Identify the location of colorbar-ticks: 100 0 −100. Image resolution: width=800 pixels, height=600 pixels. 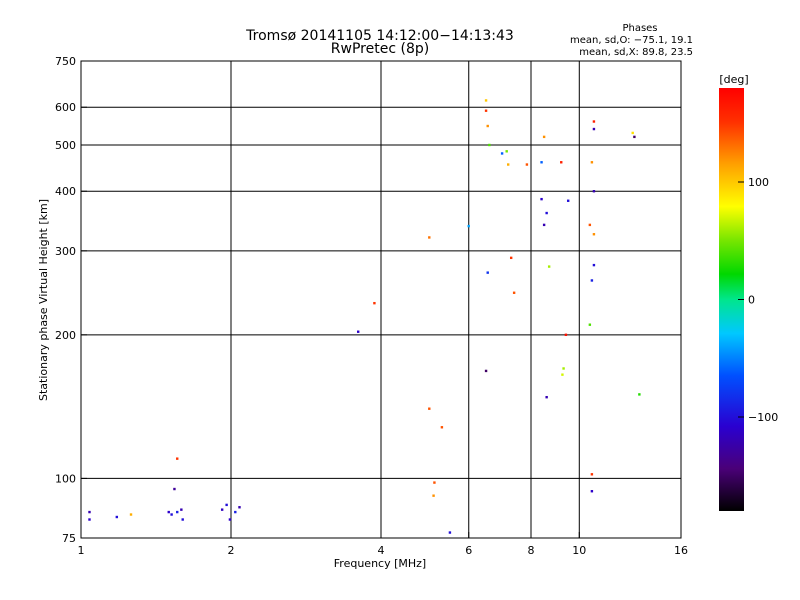
(758, 300).